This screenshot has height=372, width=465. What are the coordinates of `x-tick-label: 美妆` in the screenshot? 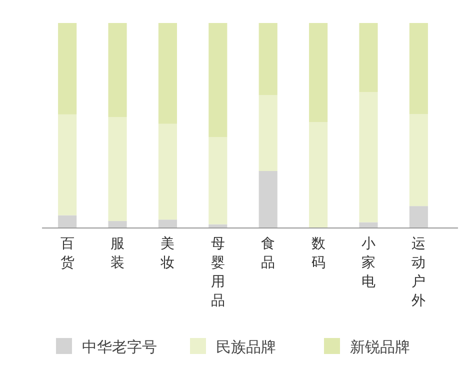 It's located at (167, 253).